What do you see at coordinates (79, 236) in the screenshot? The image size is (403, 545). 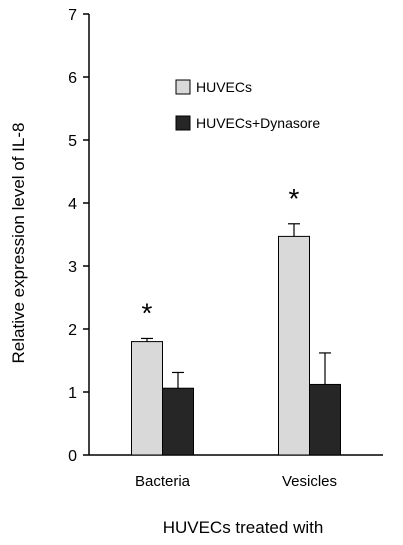 I see `y-axis: 0 1 2 3 4 5 6 7` at bounding box center [79, 236].